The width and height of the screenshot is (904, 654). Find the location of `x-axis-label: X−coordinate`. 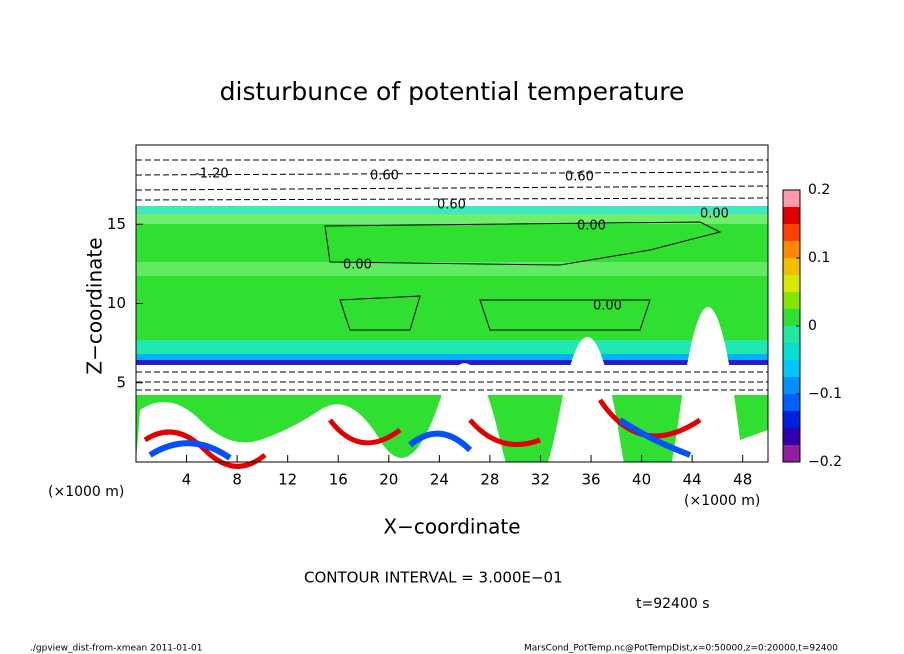

x-axis-label: X−coordinate is located at coordinates (451, 527).